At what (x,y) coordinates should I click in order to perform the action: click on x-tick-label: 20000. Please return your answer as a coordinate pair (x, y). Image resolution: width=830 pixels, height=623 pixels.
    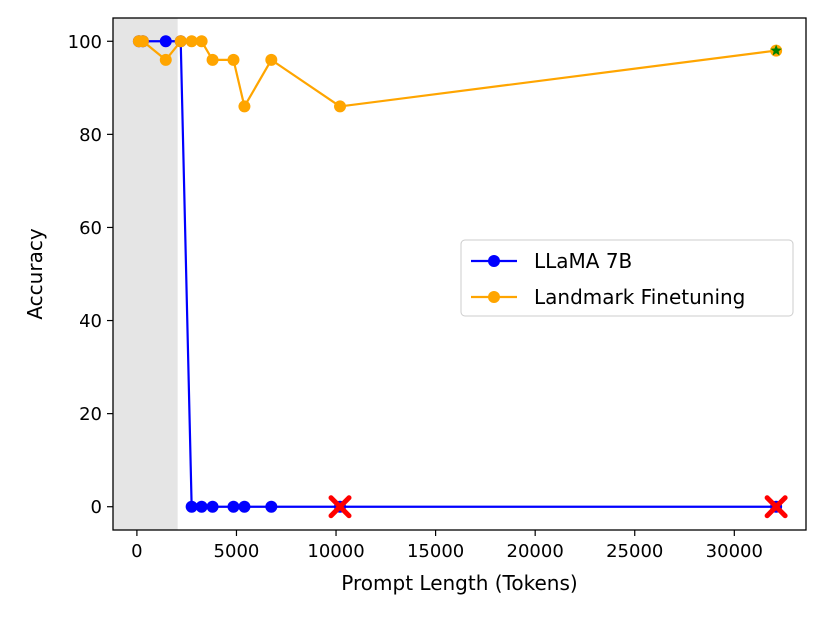
    Looking at the image, I should click on (535, 551).